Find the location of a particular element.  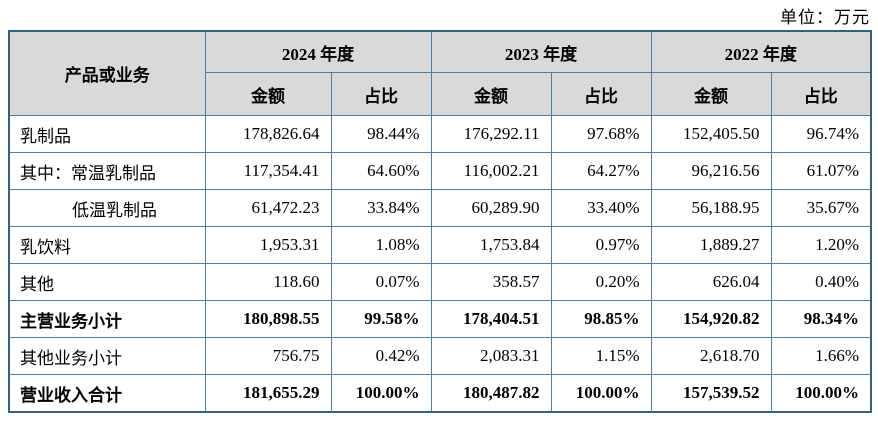

row-label: 乳饮料 is located at coordinates (107, 245).